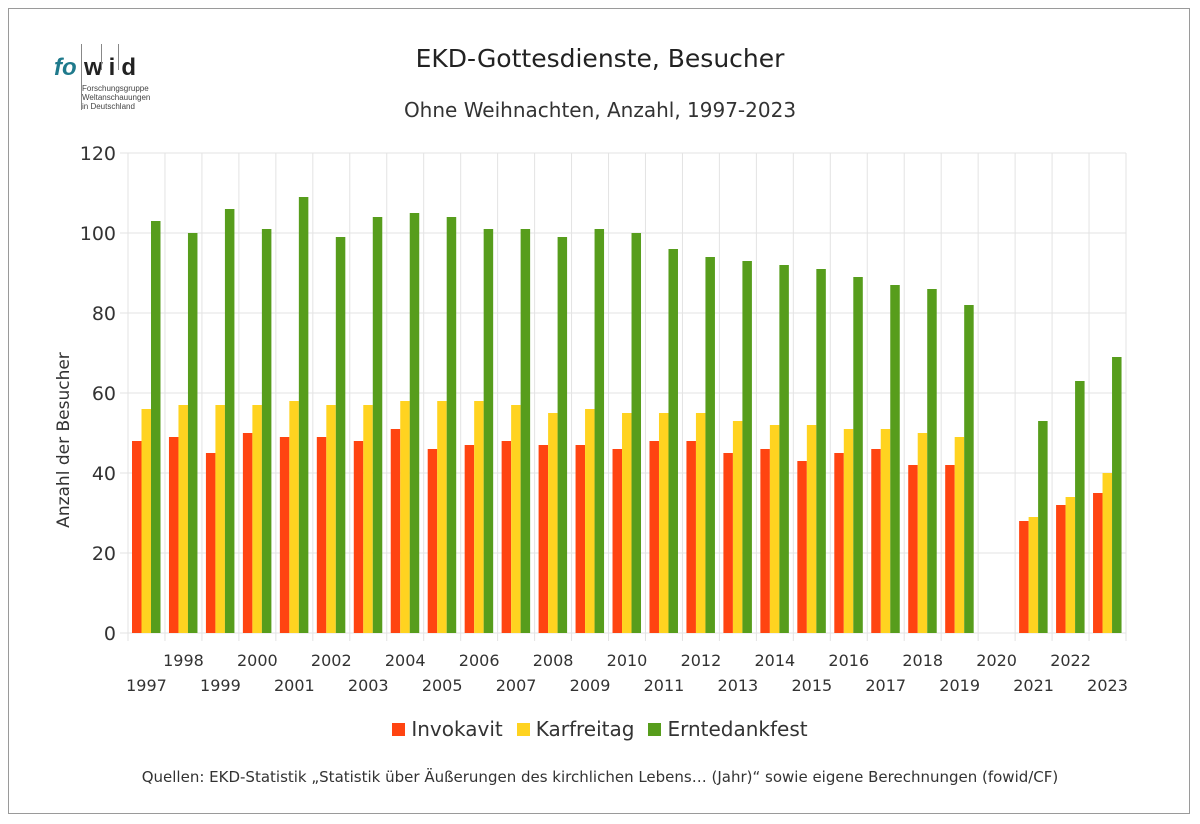 This screenshot has height=824, width=1200. What do you see at coordinates (146, 685) in the screenshot?
I see `x-tick-label: 1997` at bounding box center [146, 685].